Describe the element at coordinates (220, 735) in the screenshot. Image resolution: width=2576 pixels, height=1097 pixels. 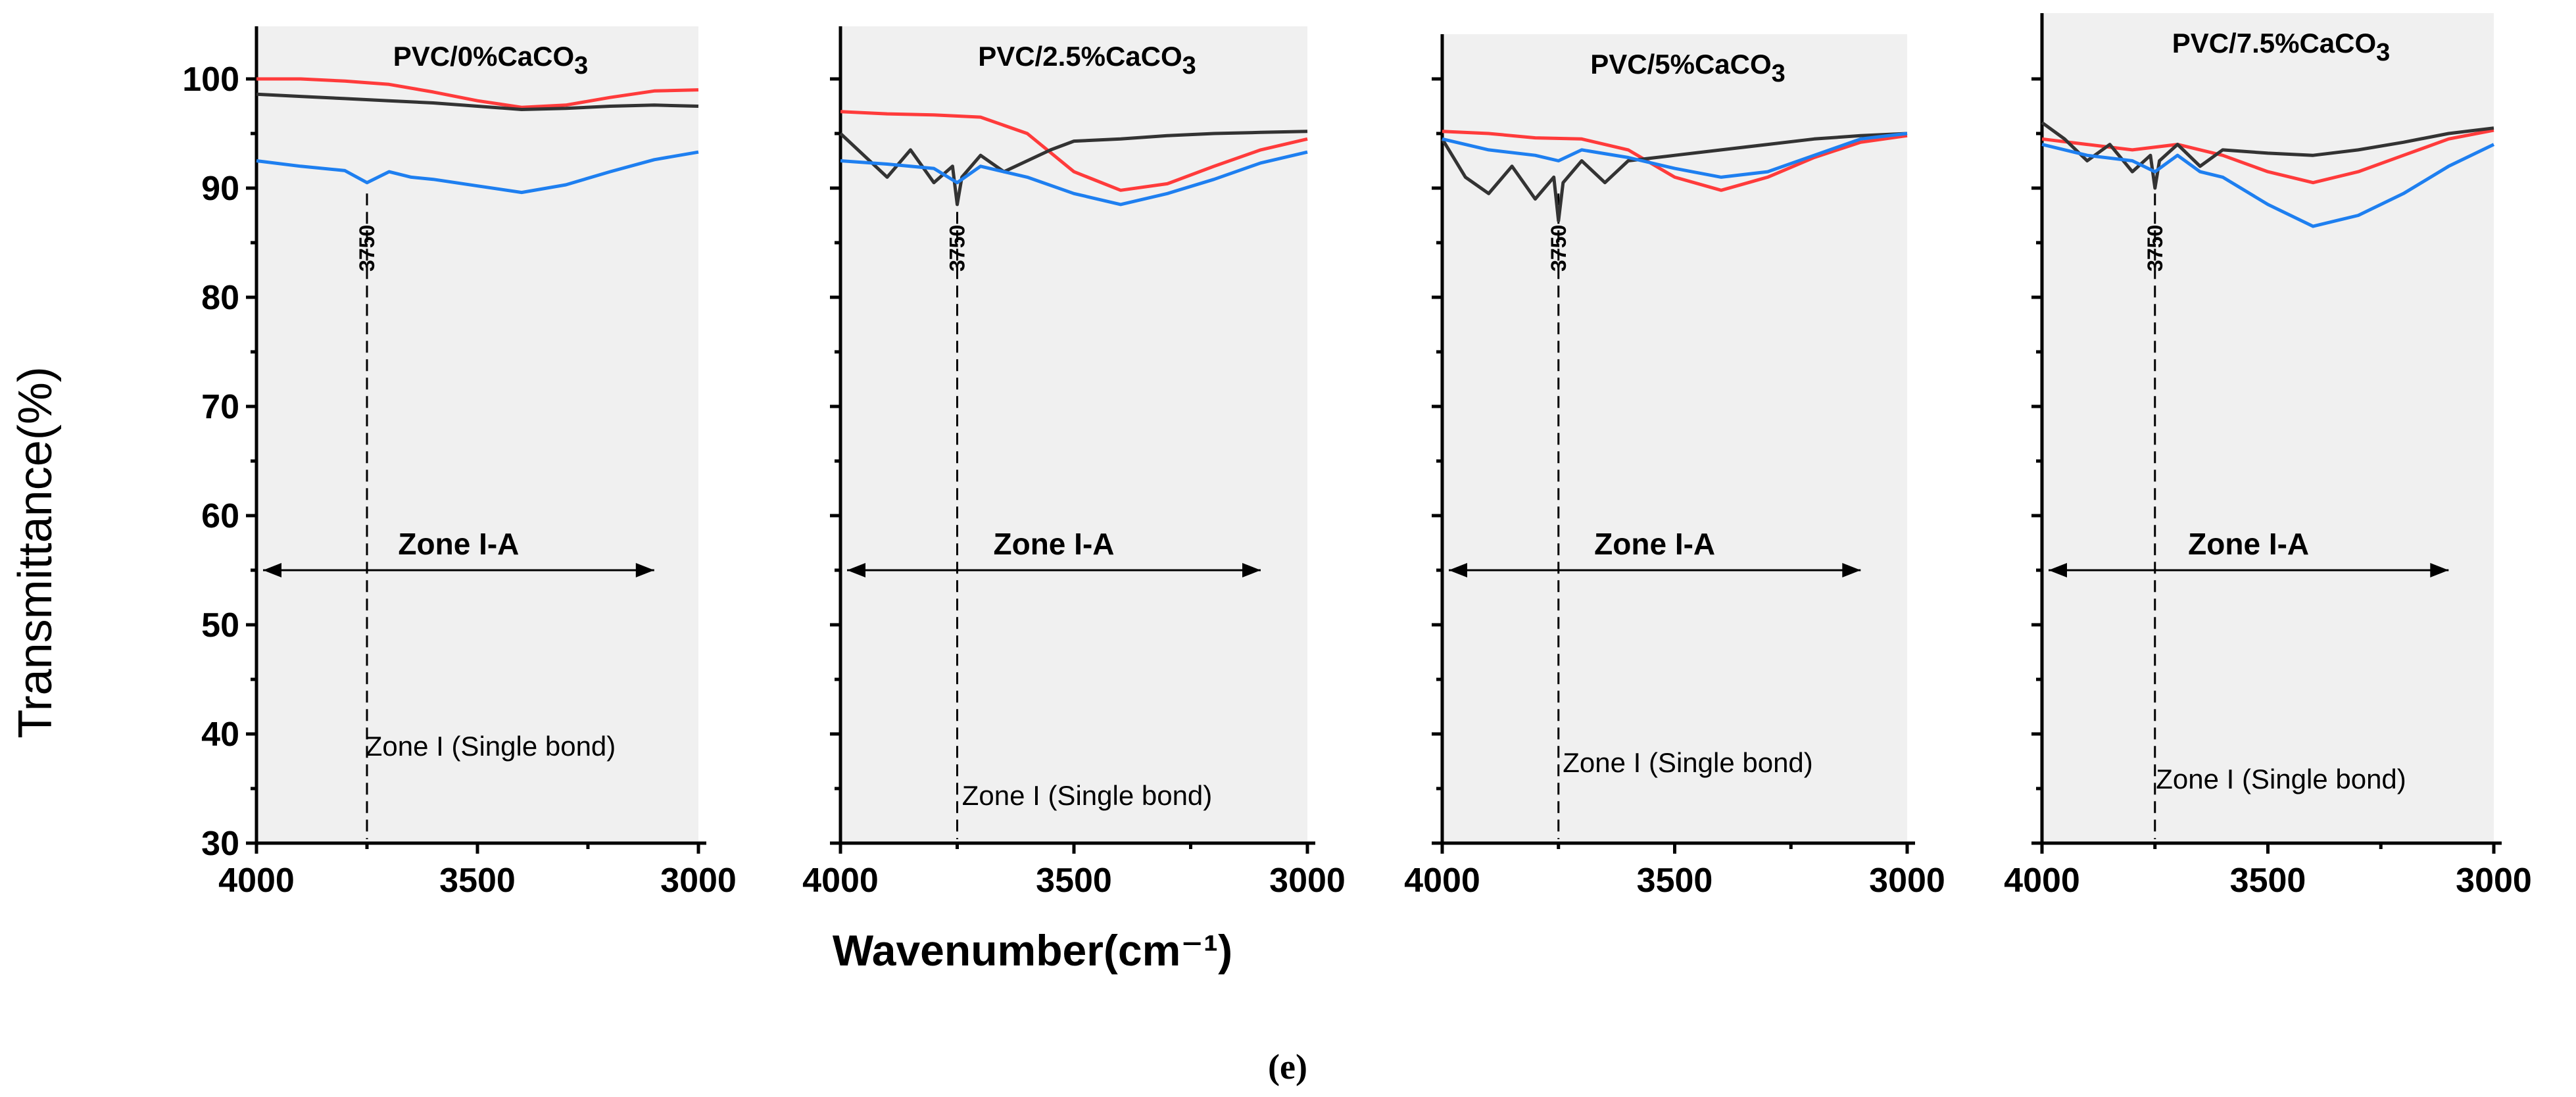
I see `y-tick-label: 40` at that location.